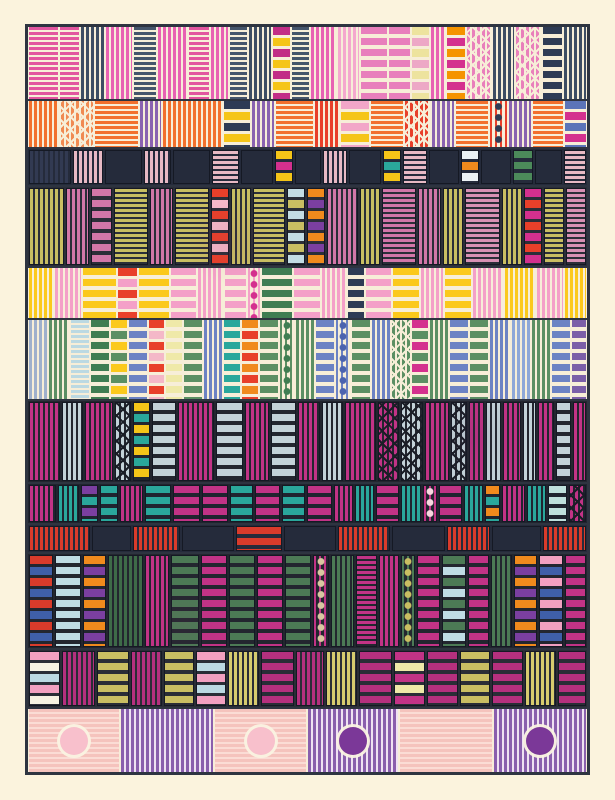 The image size is (615, 800). What do you see at coordinates (353, 740) in the screenshot?
I see `circle-motif` at bounding box center [353, 740].